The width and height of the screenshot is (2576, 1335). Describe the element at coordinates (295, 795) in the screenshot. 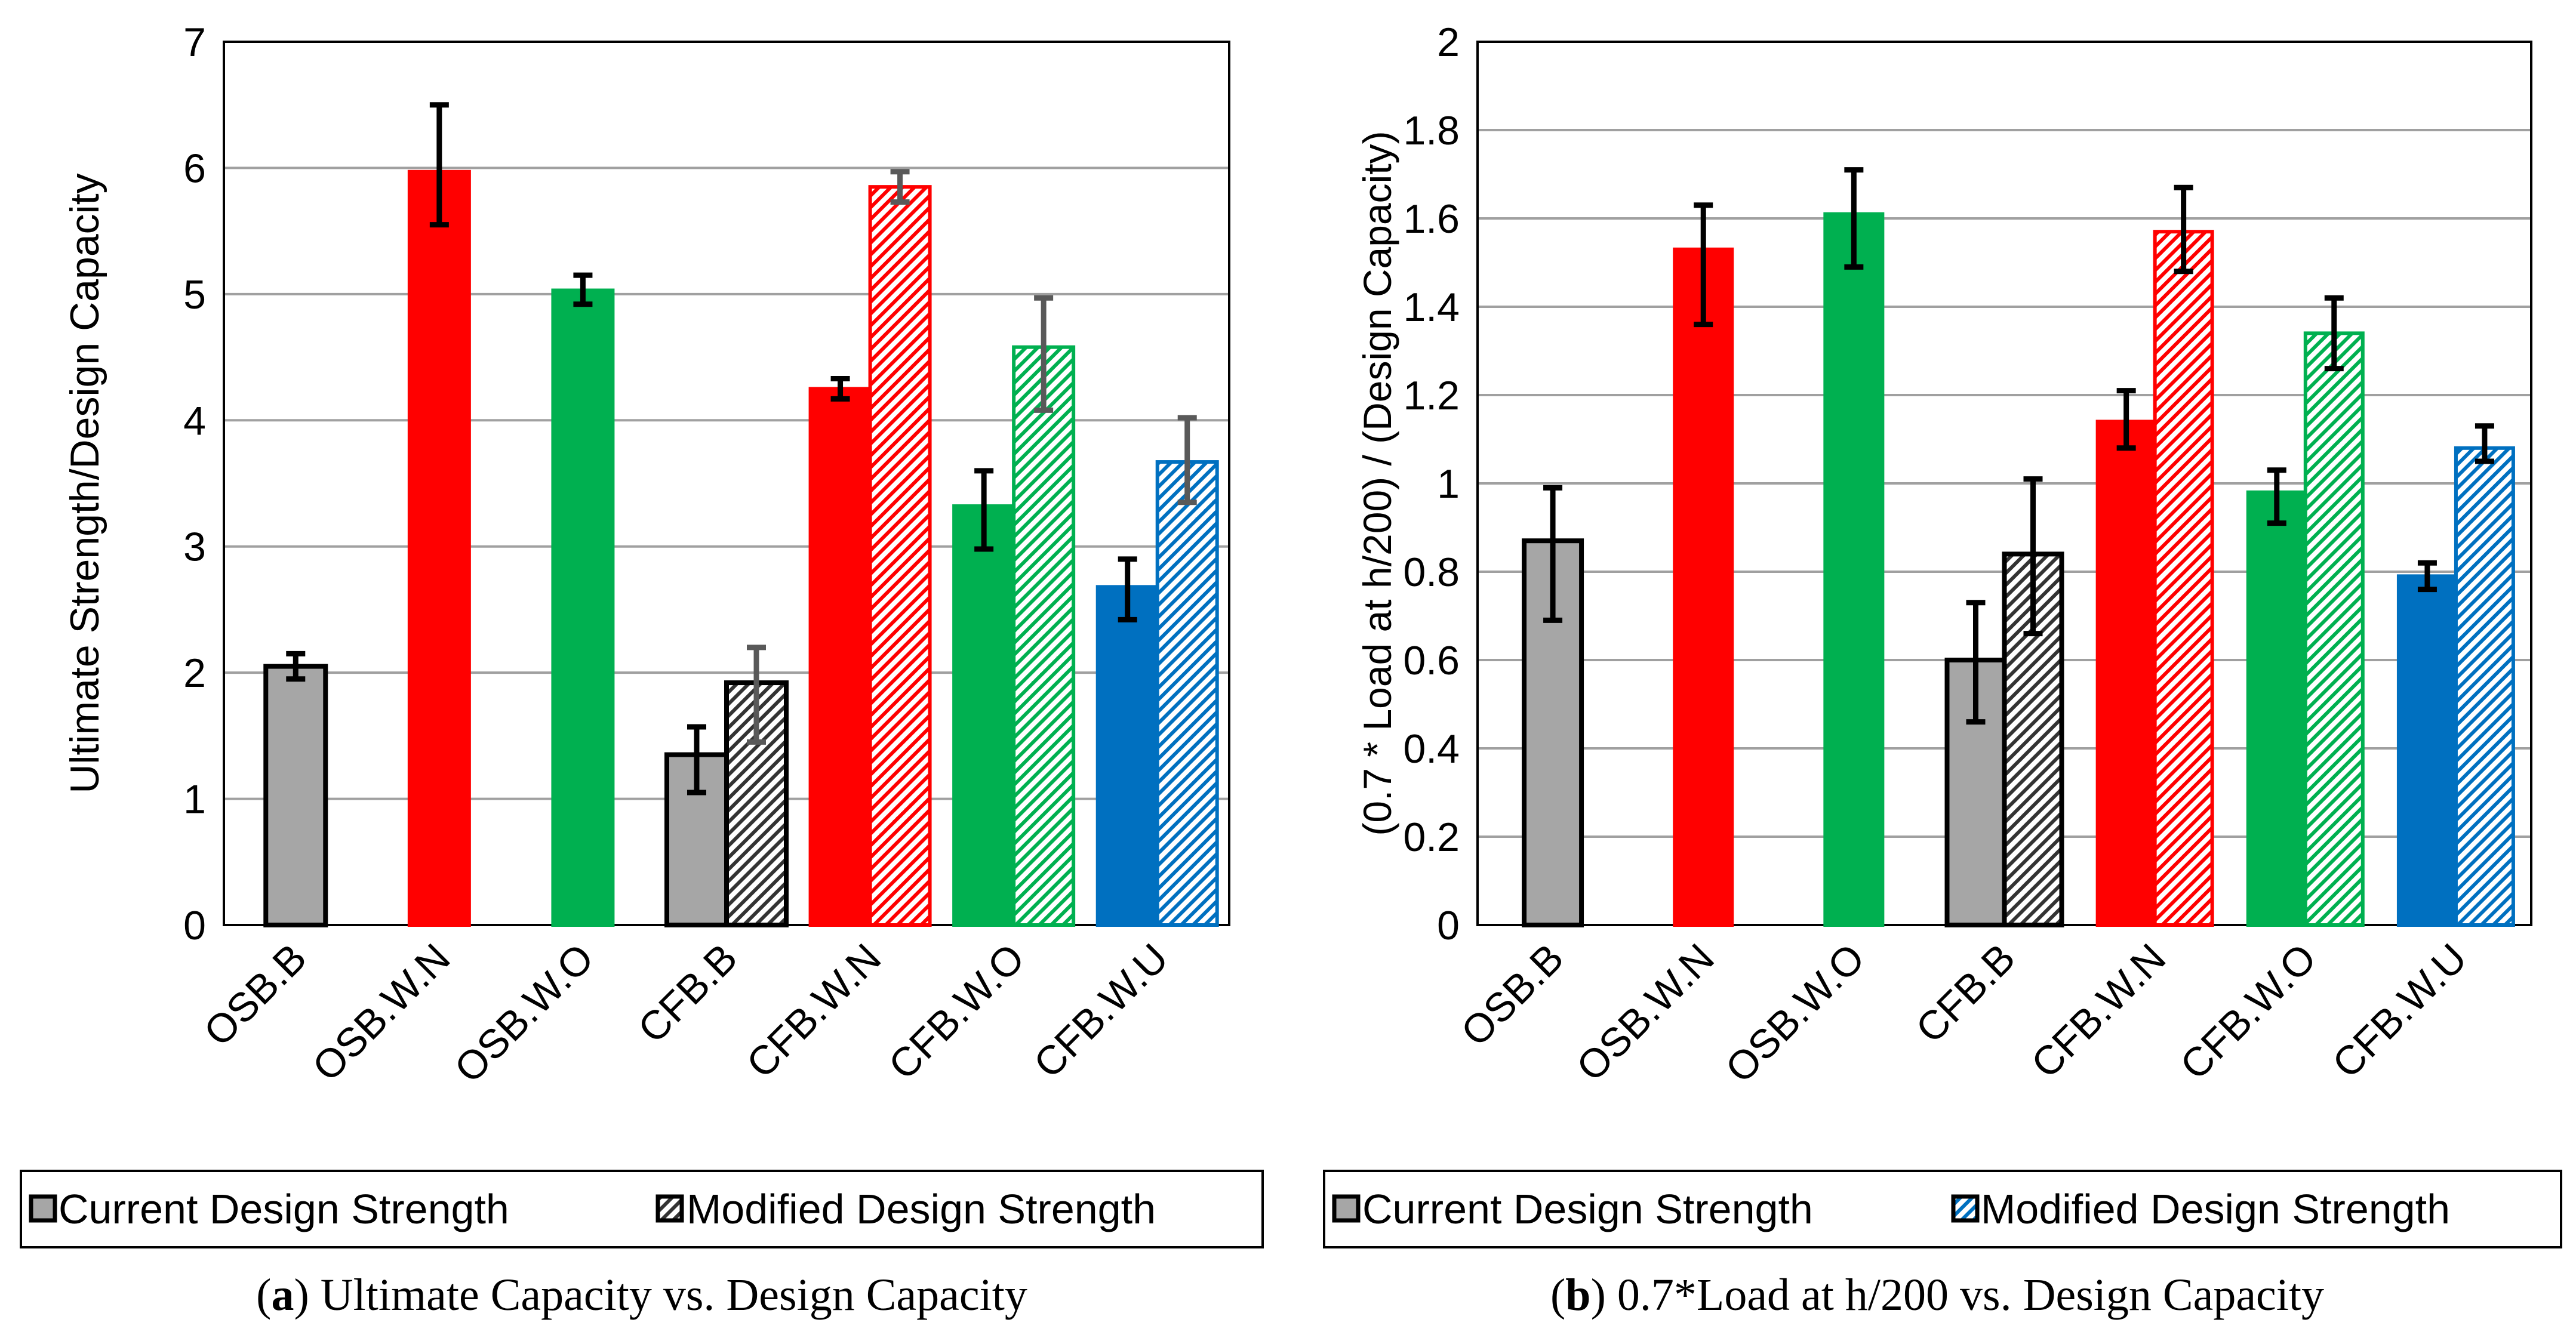

I see `bar-current-osb-b` at that location.